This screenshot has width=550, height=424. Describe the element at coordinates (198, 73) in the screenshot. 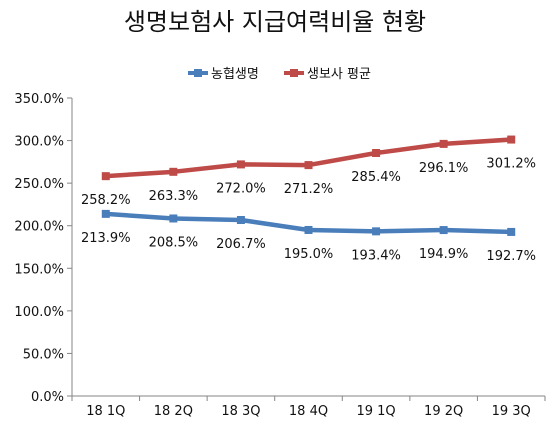

I see `legend-marker-nonghyup` at that location.